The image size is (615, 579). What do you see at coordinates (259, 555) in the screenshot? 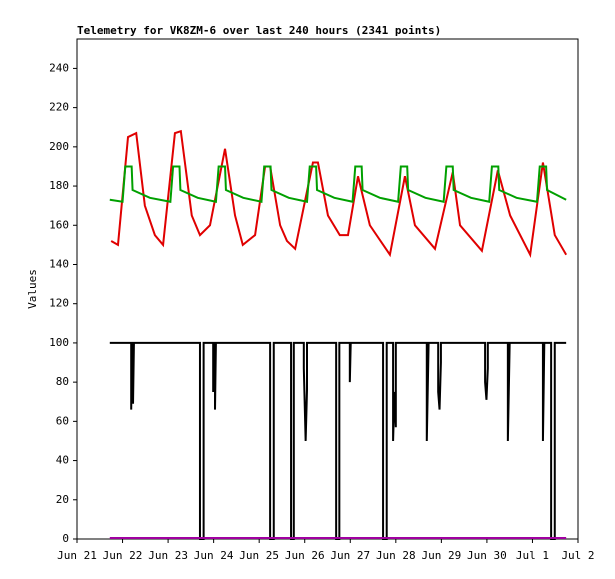
I see `x-tick-label: Jun 25` at bounding box center [259, 555].